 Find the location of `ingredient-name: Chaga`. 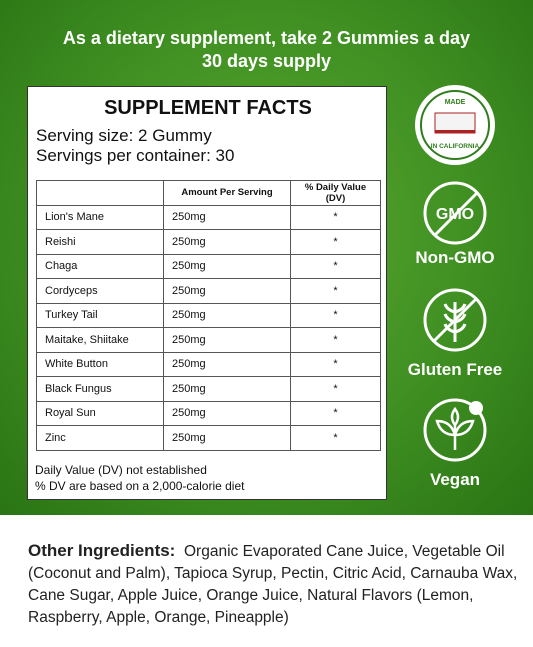

ingredient-name: Chaga is located at coordinates (100, 266).